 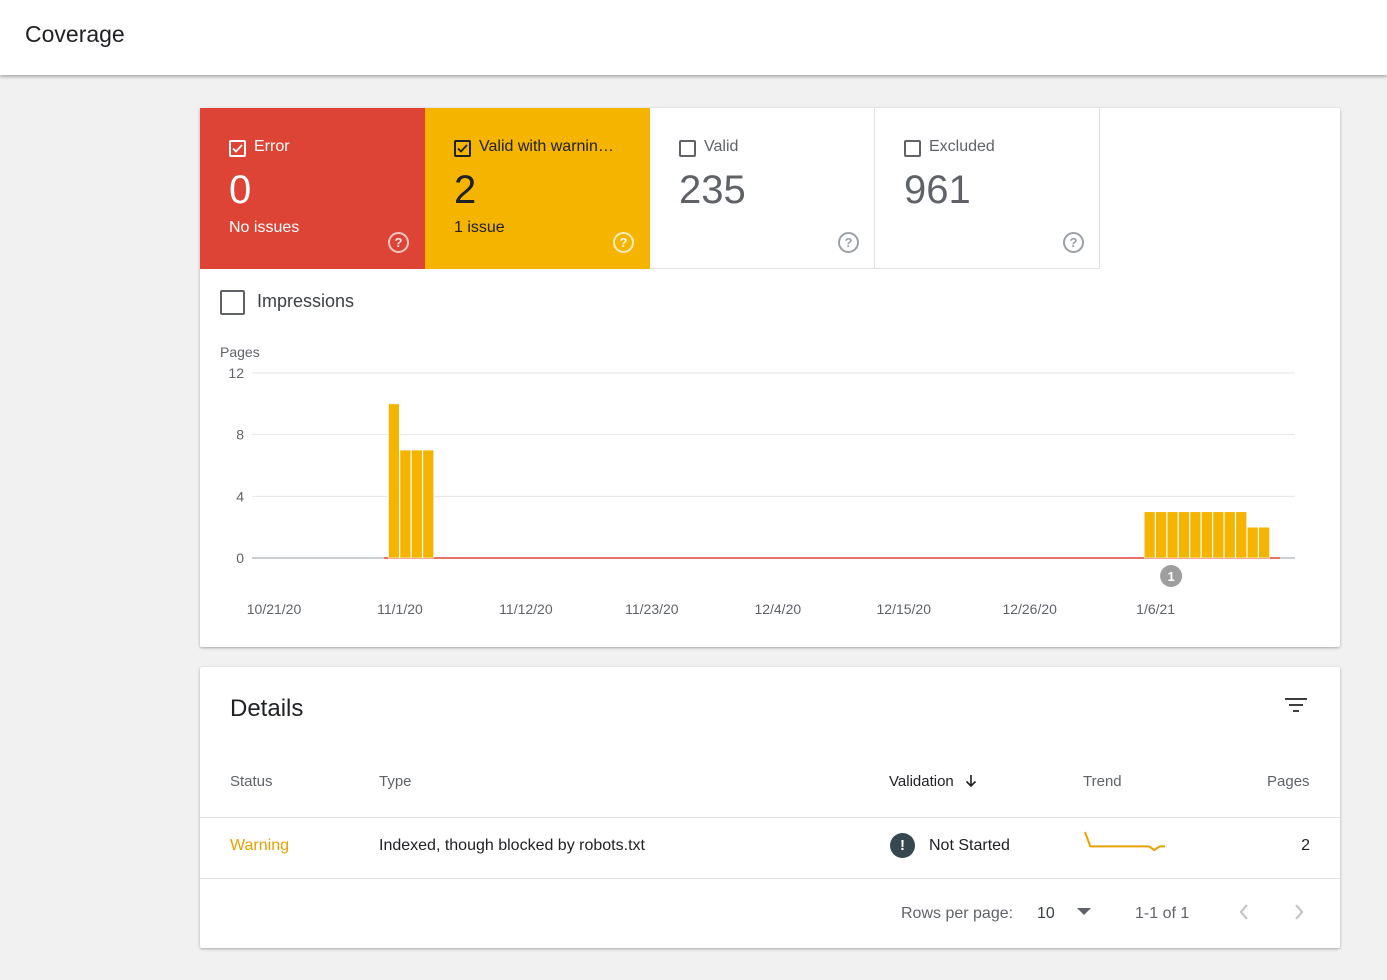 What do you see at coordinates (264, 227) in the screenshot?
I see `tile-subtext: No issues` at bounding box center [264, 227].